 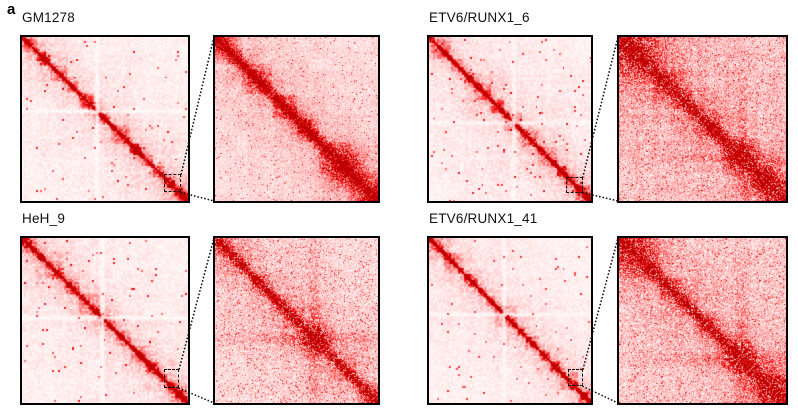 I want to click on sample-title: GM1278, so click(x=48, y=17).